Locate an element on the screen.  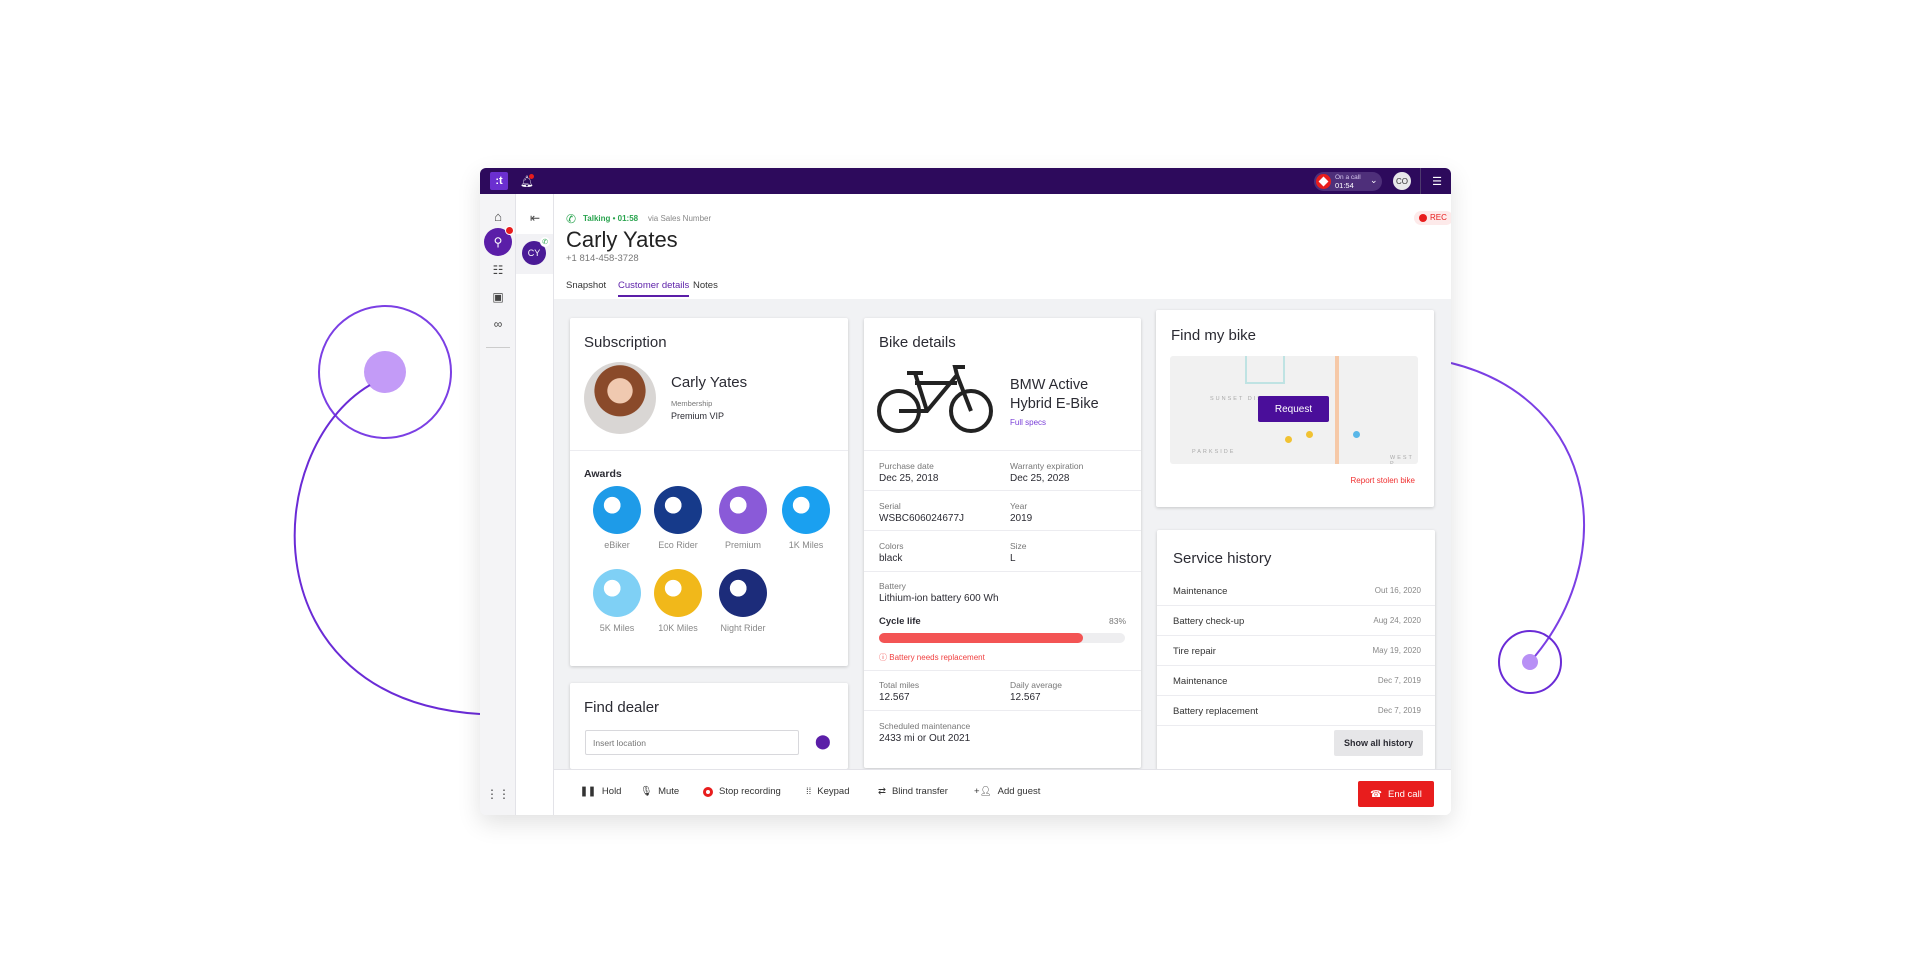
award-label: 5K Miles is located at coordinates (617, 628).